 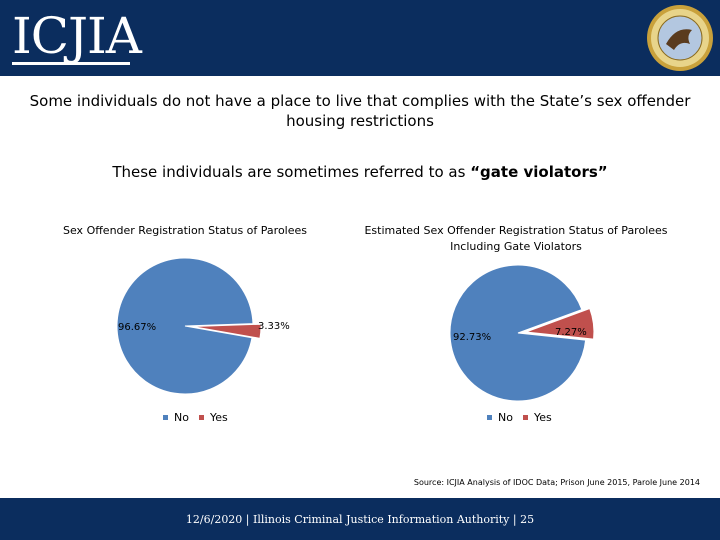 I want to click on legend-parolees: No Yes, so click(x=200, y=417).